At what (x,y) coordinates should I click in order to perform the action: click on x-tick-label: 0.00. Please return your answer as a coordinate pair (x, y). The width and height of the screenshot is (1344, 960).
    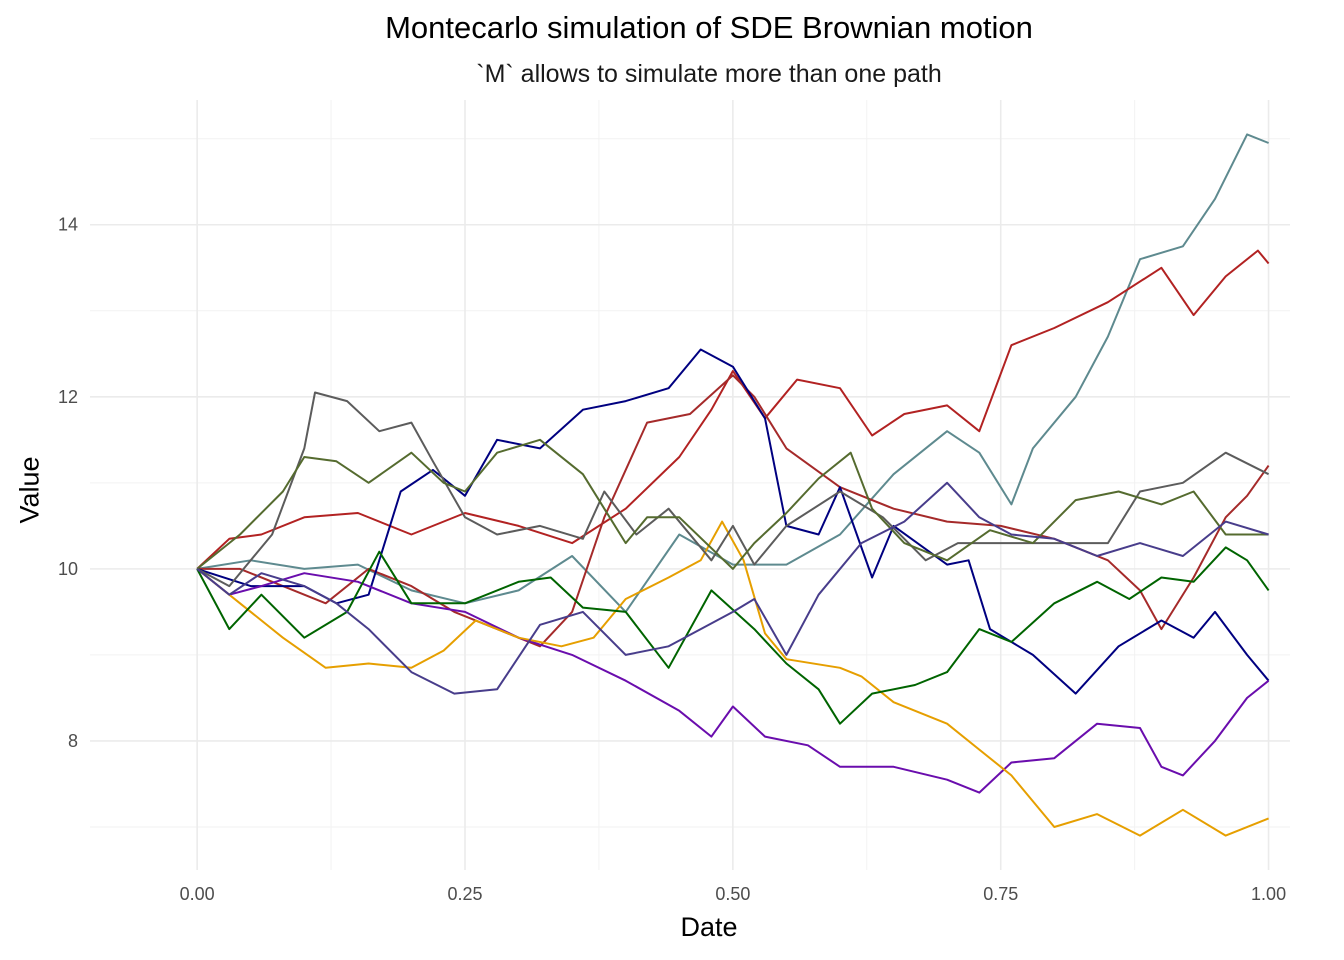
    Looking at the image, I should click on (197, 894).